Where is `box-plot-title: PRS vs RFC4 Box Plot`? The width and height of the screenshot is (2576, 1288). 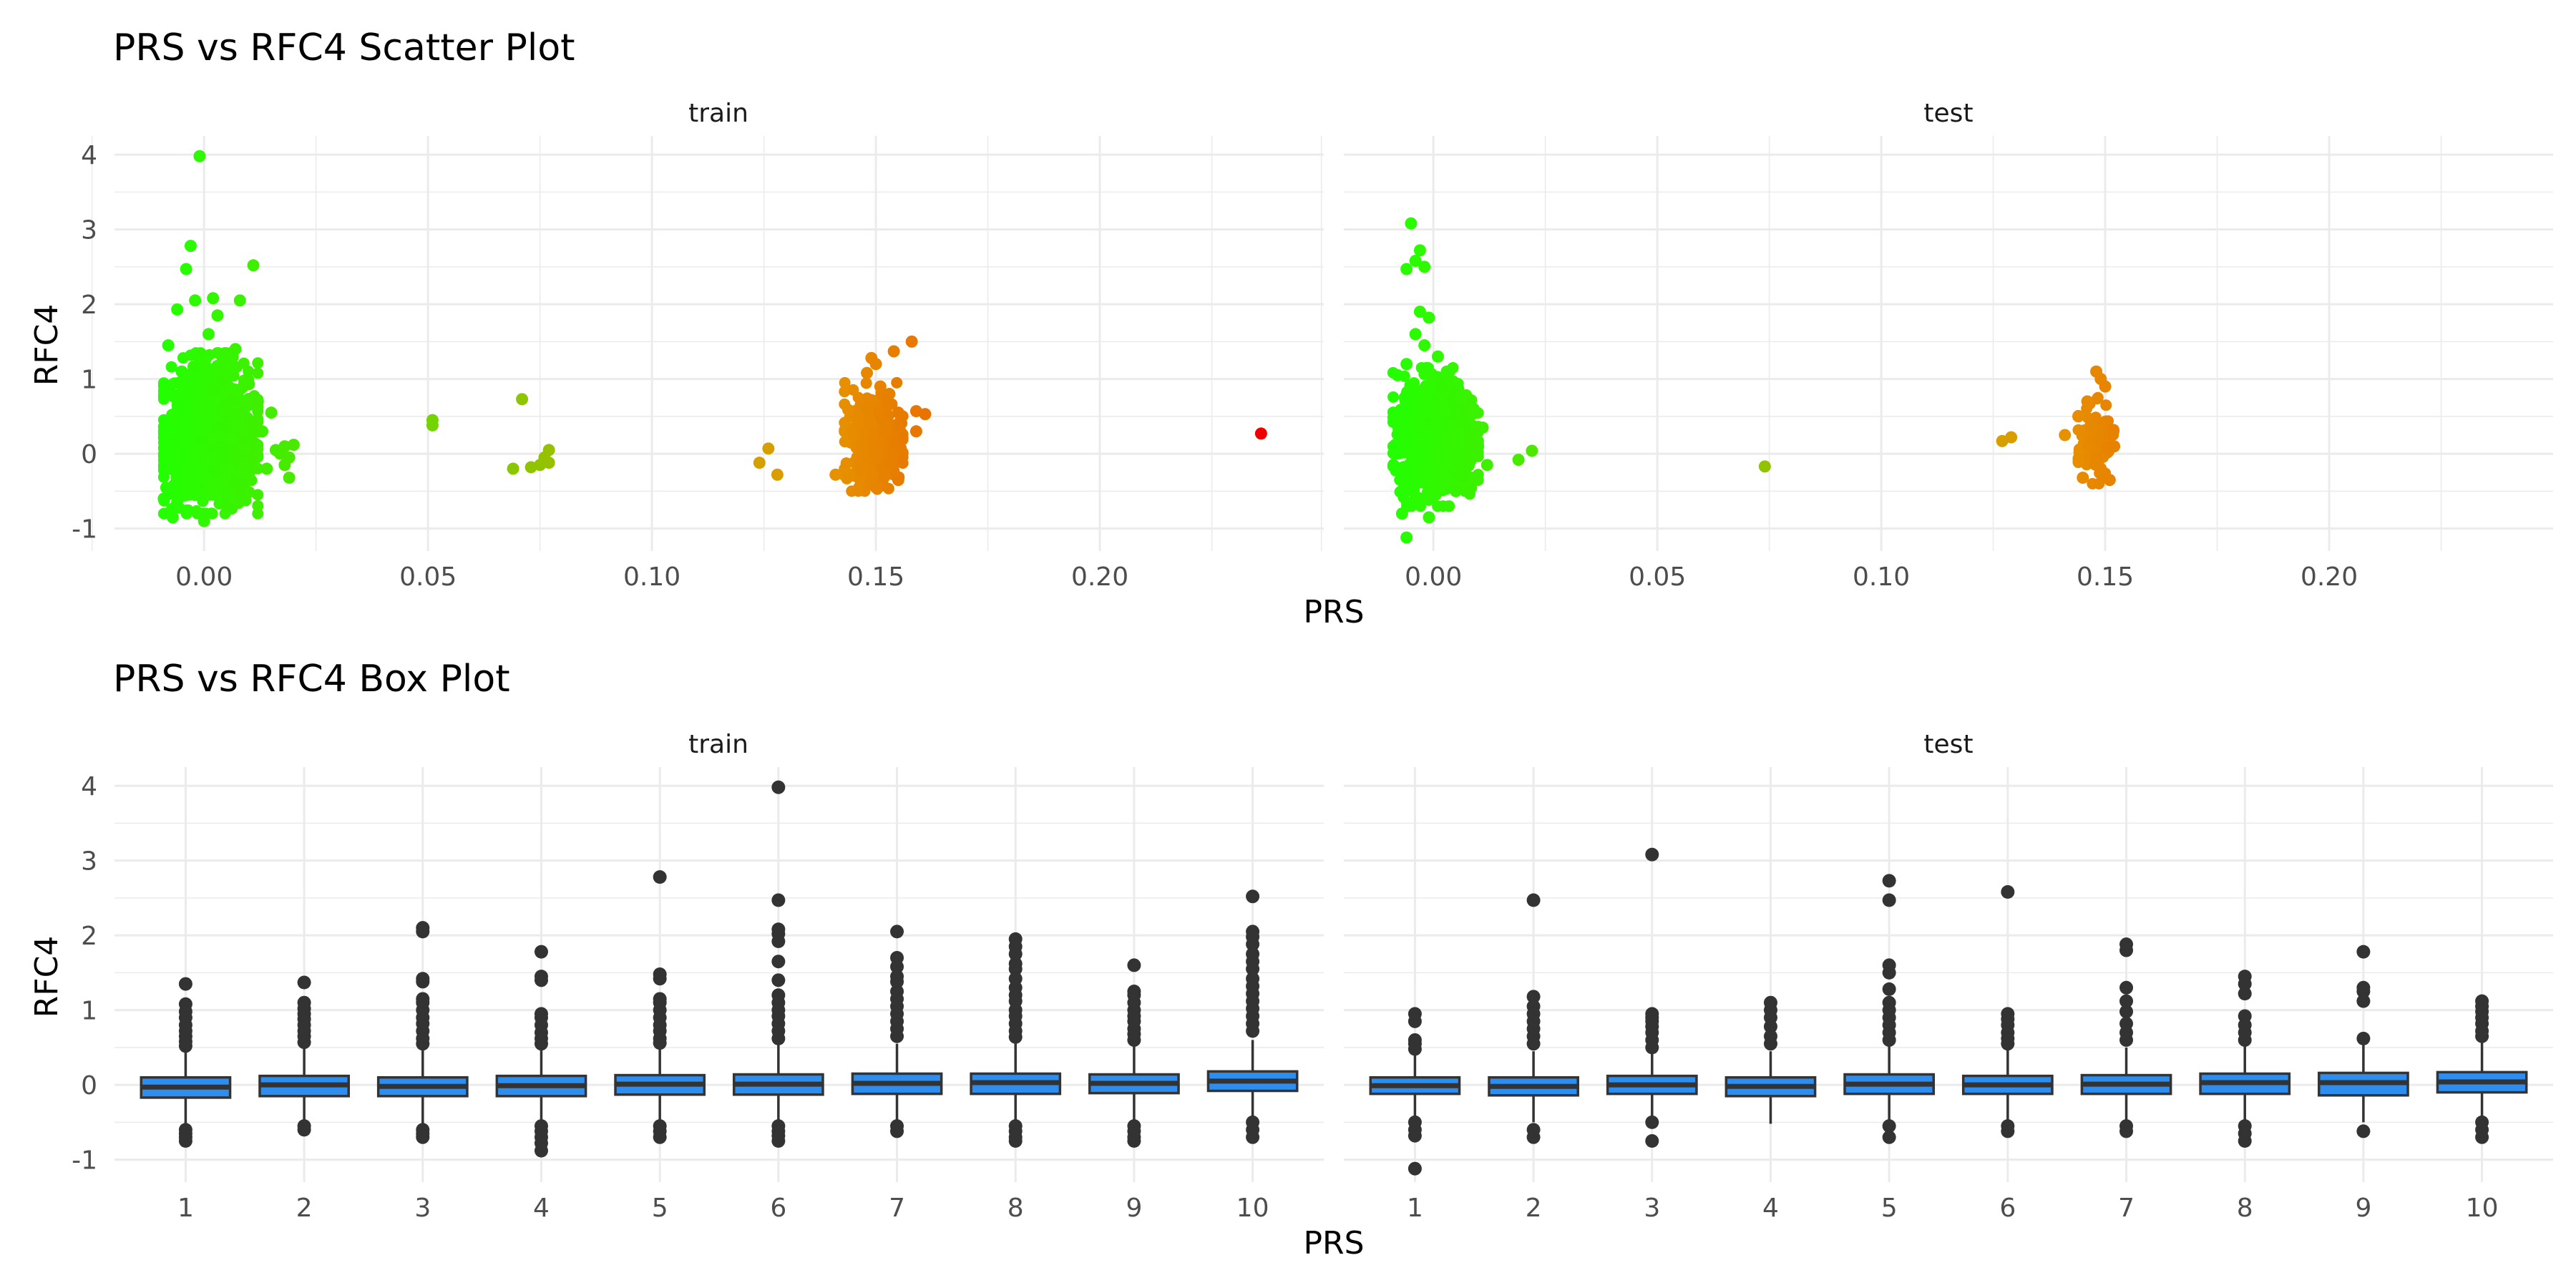
box-plot-title: PRS vs RFC4 Box Plot is located at coordinates (311, 679).